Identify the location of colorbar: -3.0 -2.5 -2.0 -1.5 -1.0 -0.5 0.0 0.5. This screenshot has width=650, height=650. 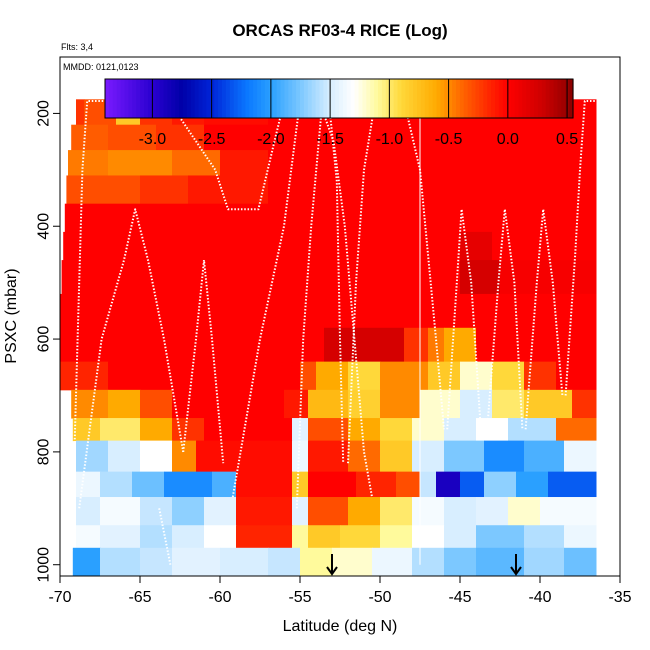
(341, 113).